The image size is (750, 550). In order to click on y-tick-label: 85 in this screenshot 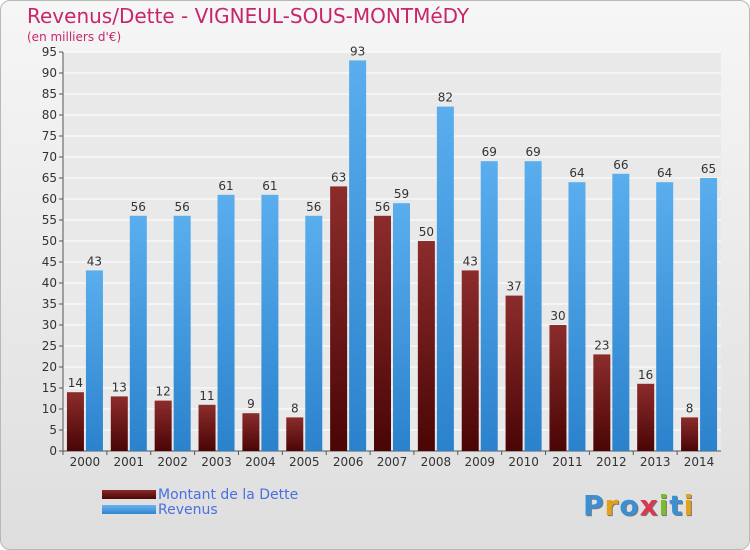, I will do `click(49, 94)`.